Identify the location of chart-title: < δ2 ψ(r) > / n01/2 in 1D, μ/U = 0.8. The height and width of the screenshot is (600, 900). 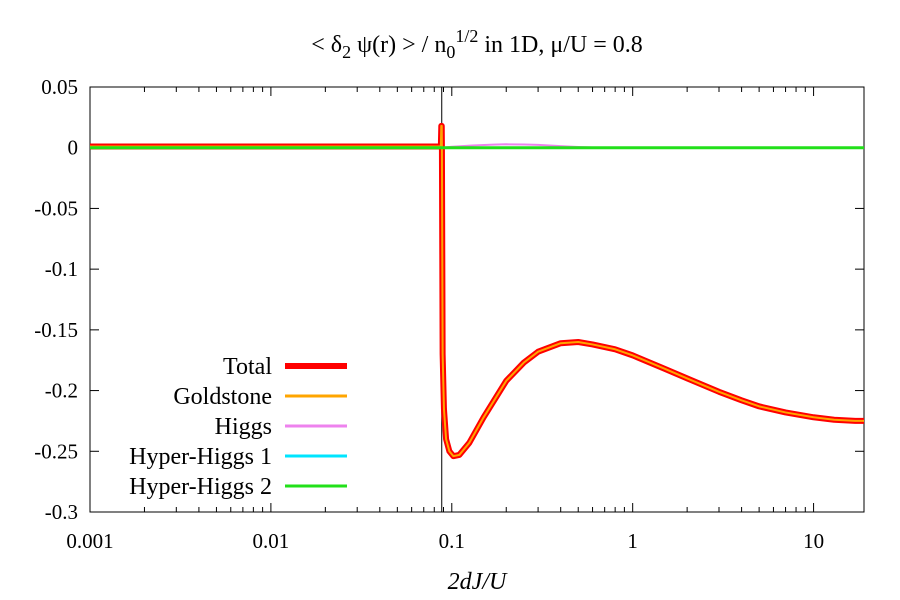
(476, 44).